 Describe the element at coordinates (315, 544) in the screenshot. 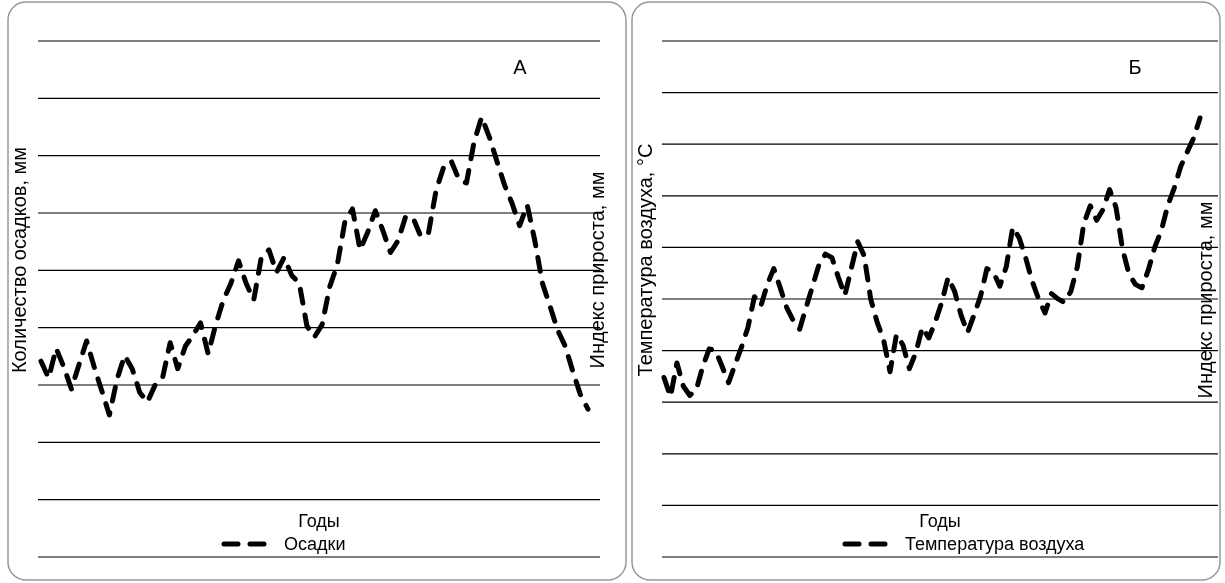

I see `legend-label: Осадки` at that location.